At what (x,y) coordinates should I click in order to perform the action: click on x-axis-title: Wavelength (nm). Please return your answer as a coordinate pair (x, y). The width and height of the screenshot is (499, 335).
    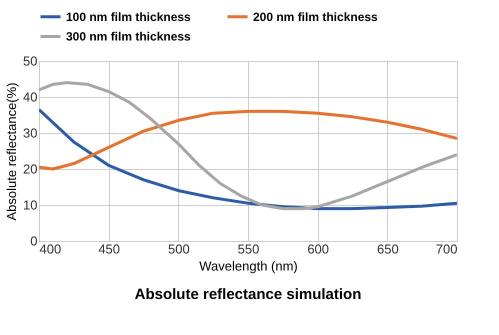
    Looking at the image, I should click on (248, 266).